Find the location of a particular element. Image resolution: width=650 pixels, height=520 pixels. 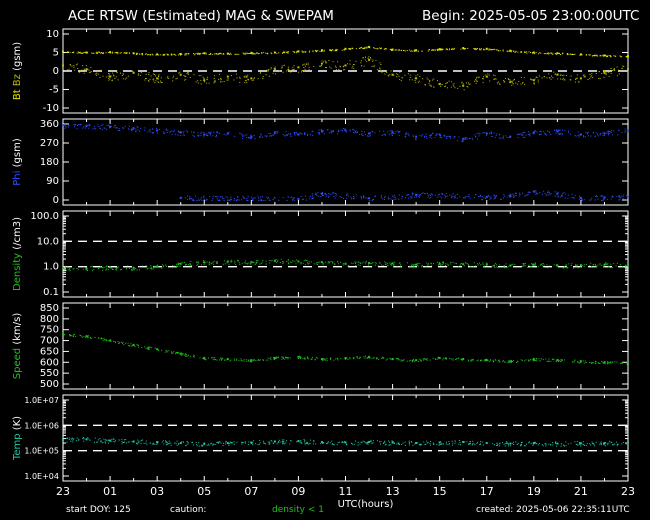

x-tick-label: 05 is located at coordinates (204, 491).